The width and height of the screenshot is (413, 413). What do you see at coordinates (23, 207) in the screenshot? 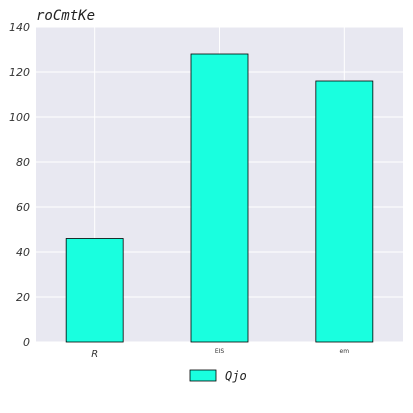
I see `y-tick-label: 60` at bounding box center [23, 207].